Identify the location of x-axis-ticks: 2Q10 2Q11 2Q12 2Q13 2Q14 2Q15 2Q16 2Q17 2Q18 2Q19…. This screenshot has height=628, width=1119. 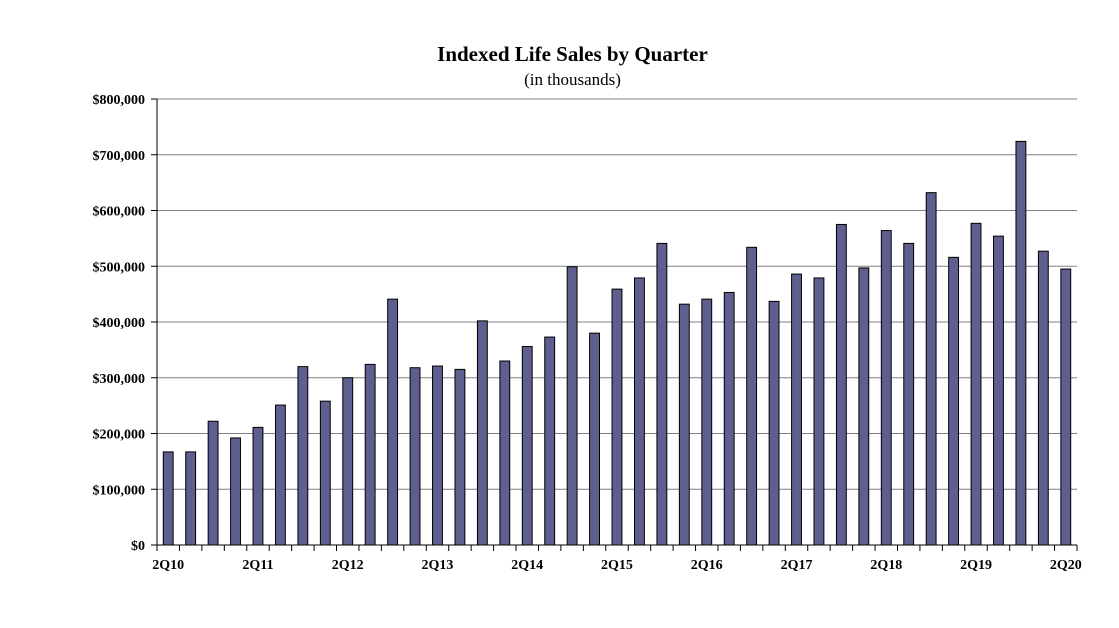
(617, 559).